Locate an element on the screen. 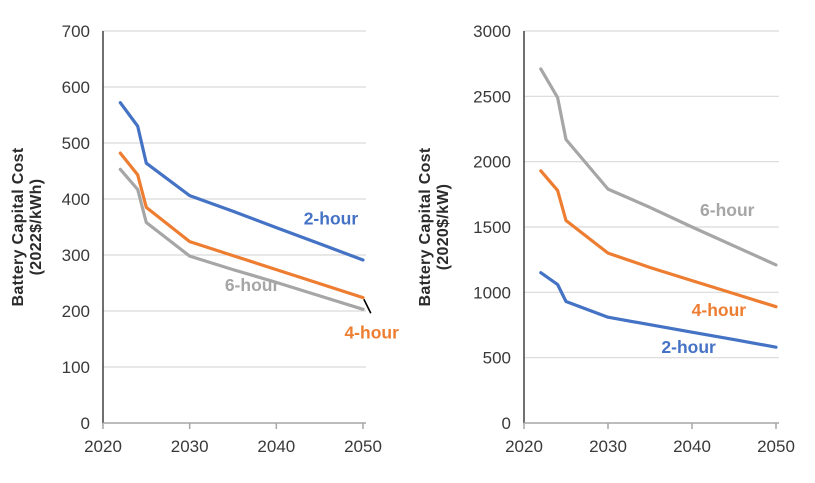 Image resolution: width=815 pixels, height=483 pixels. y-tick-label: 300 is located at coordinates (76, 255).